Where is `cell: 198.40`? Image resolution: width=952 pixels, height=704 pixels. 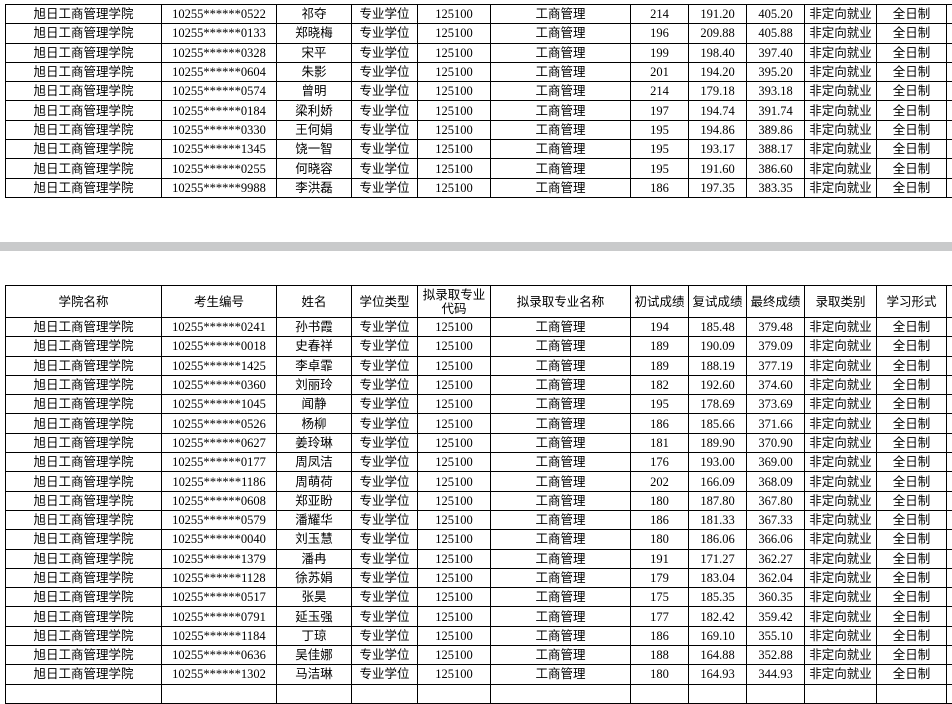 cell: 198.40 is located at coordinates (718, 52).